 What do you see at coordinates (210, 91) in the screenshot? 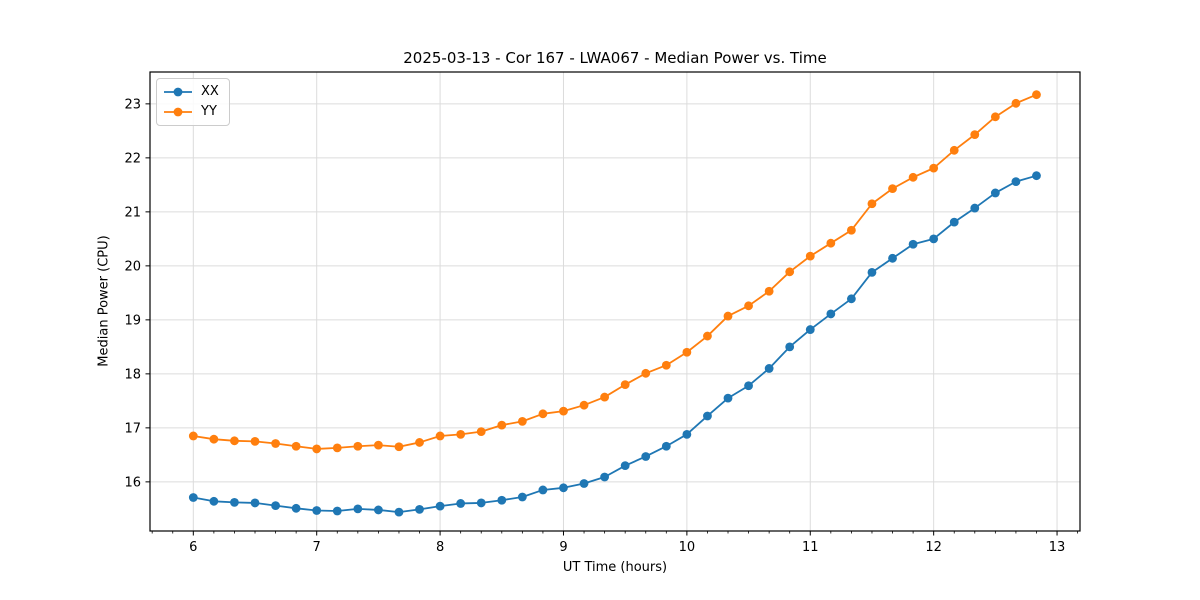
I see `legend-label: XX` at bounding box center [210, 91].